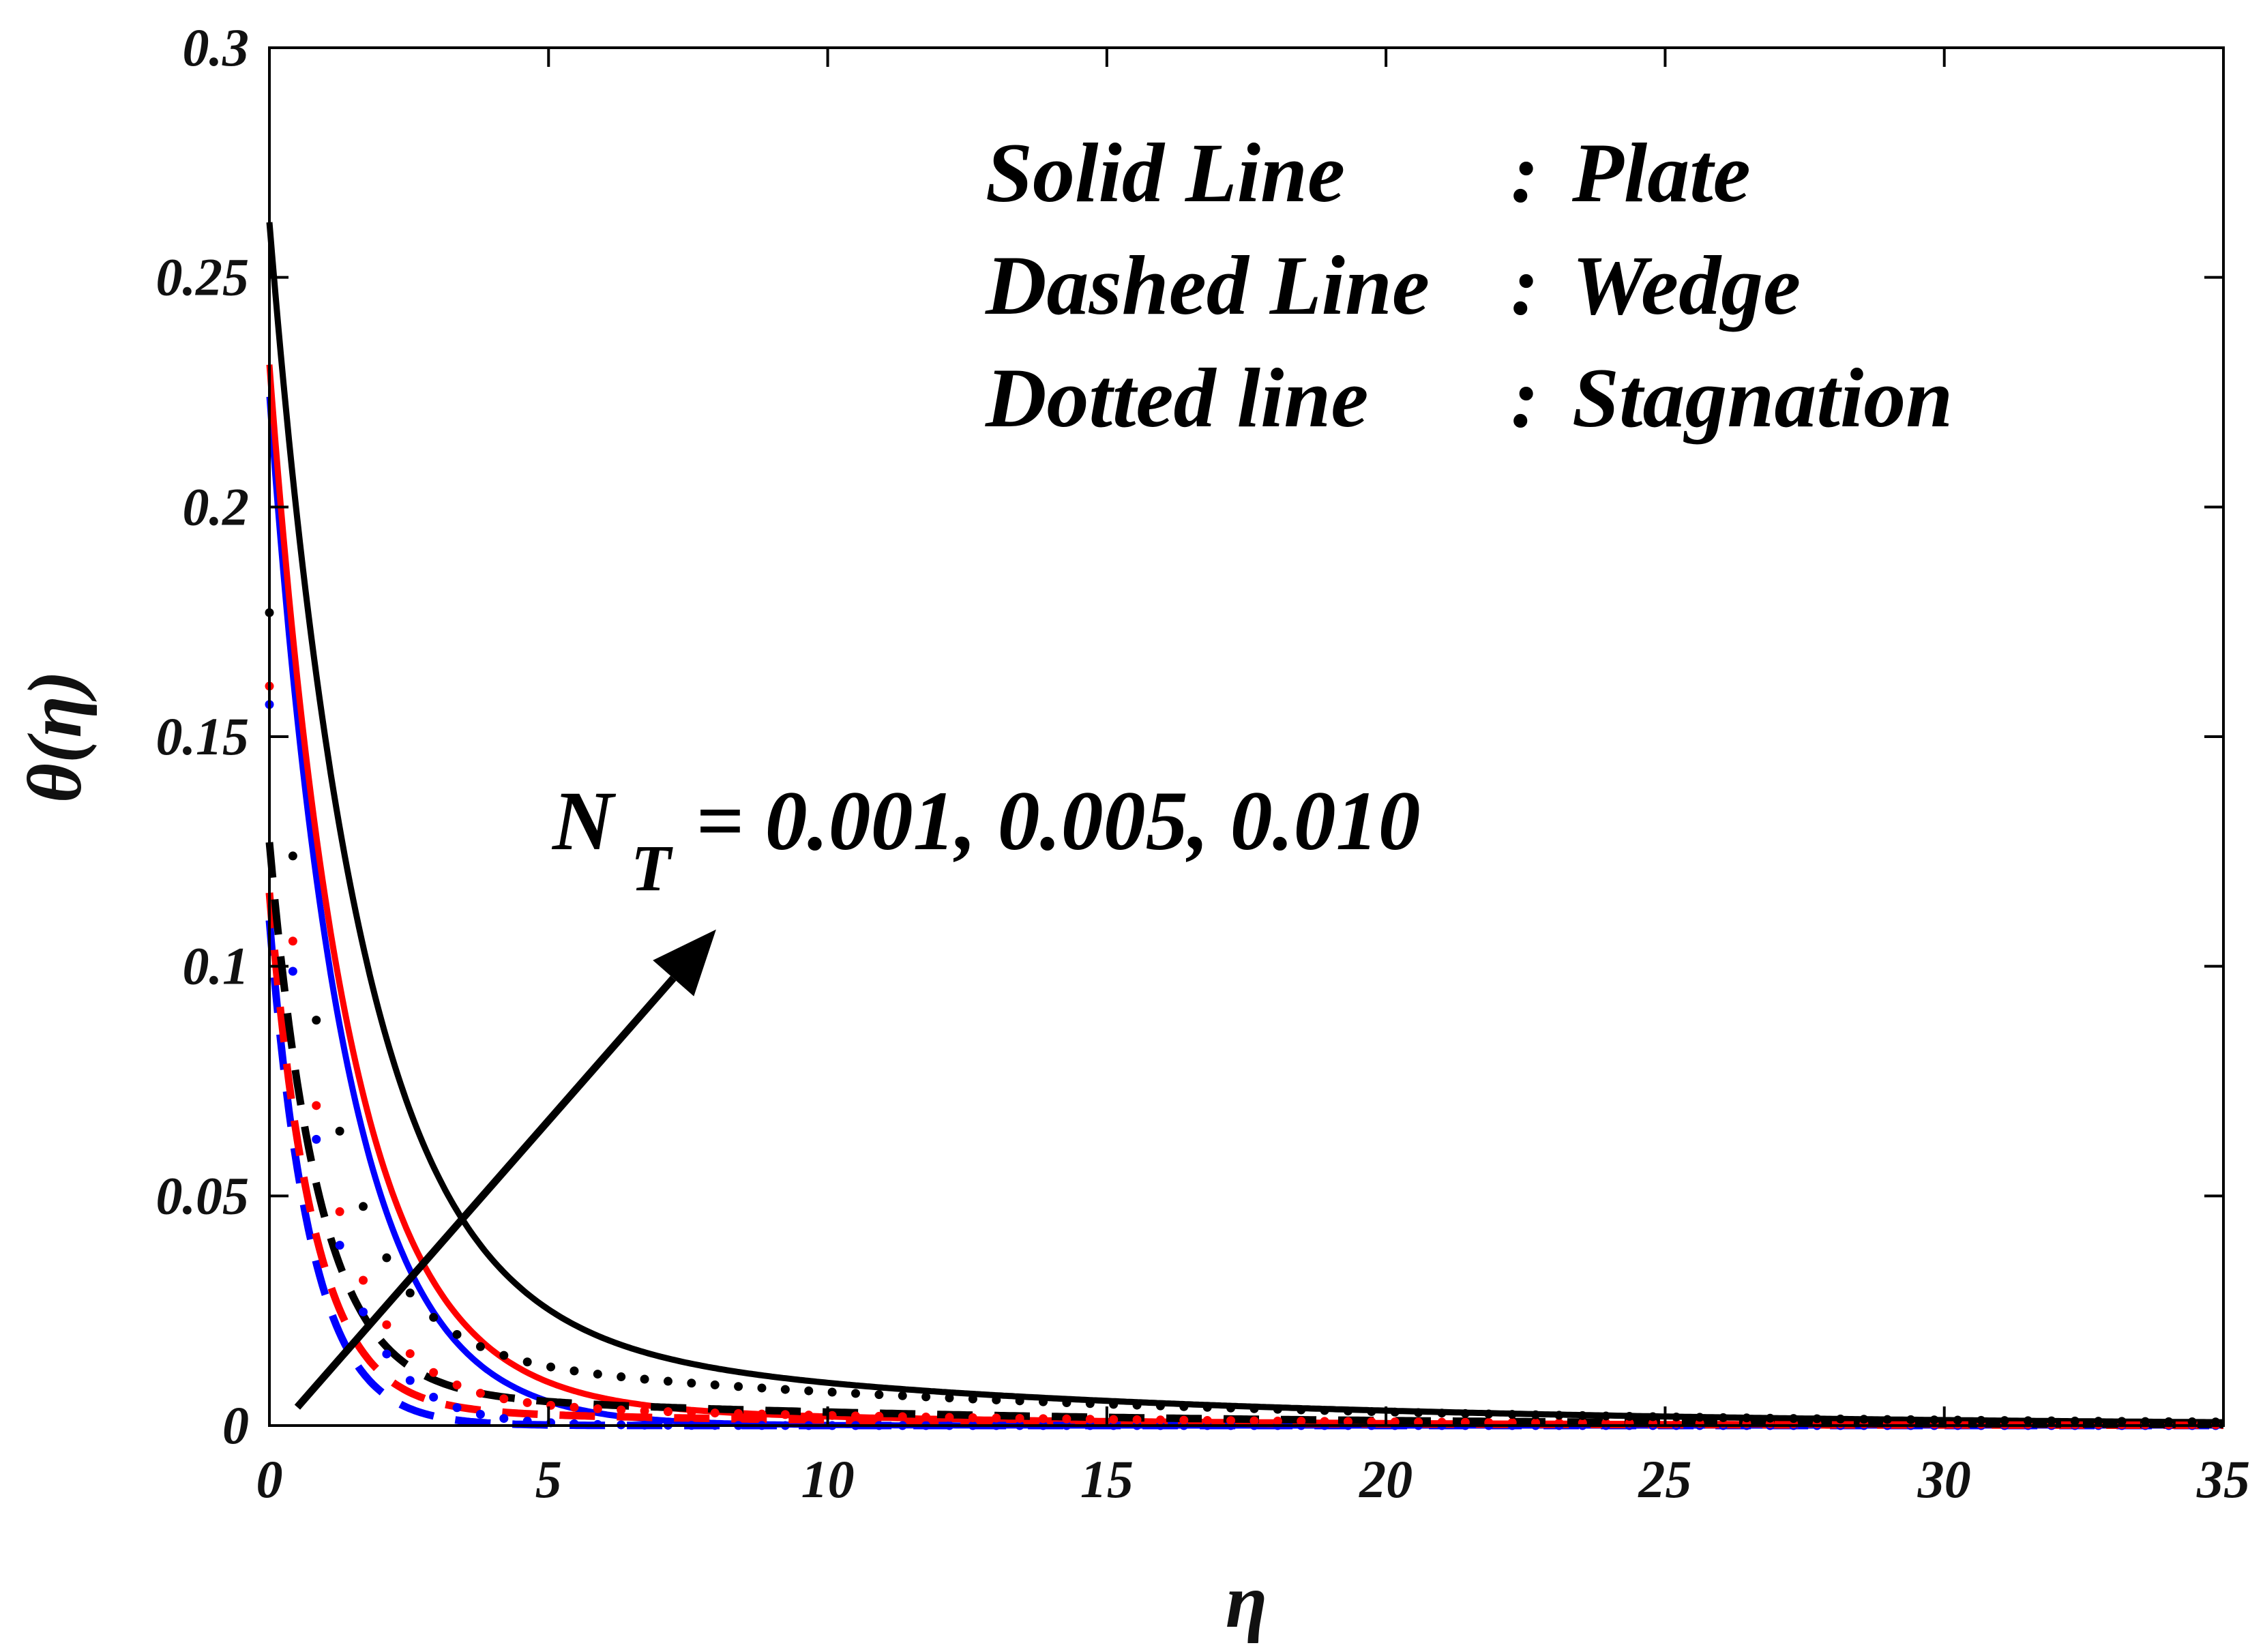 The width and height of the screenshot is (2263, 1652). Describe the element at coordinates (1763, 398) in the screenshot. I see `legend-dotted-value: Stagnation` at that location.